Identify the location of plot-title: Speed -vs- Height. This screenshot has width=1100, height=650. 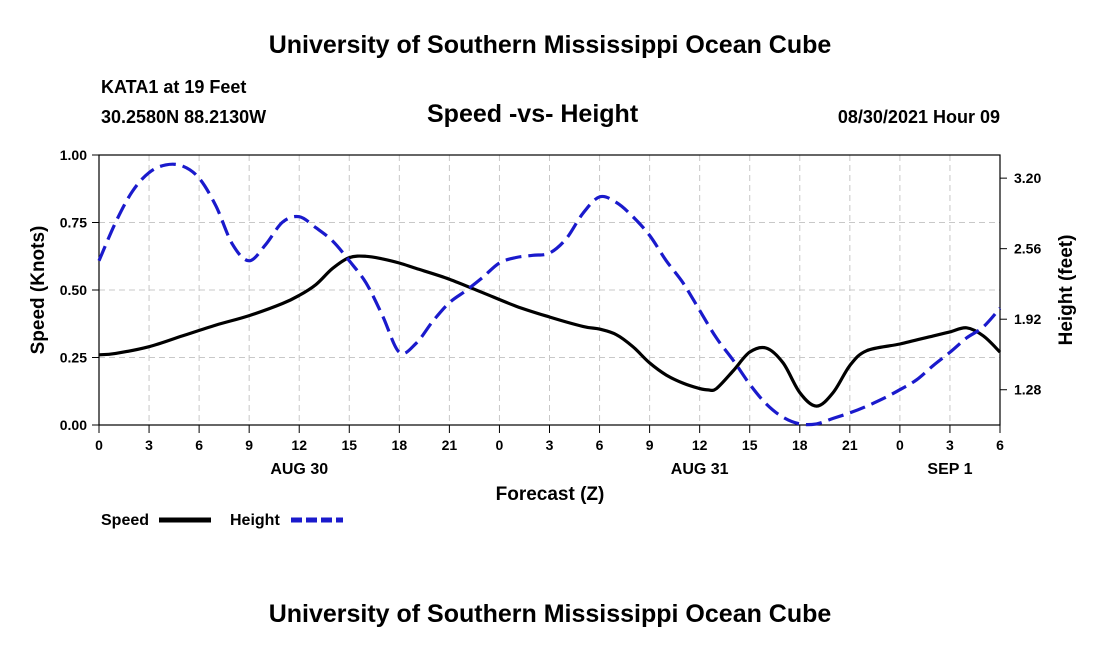
(533, 114).